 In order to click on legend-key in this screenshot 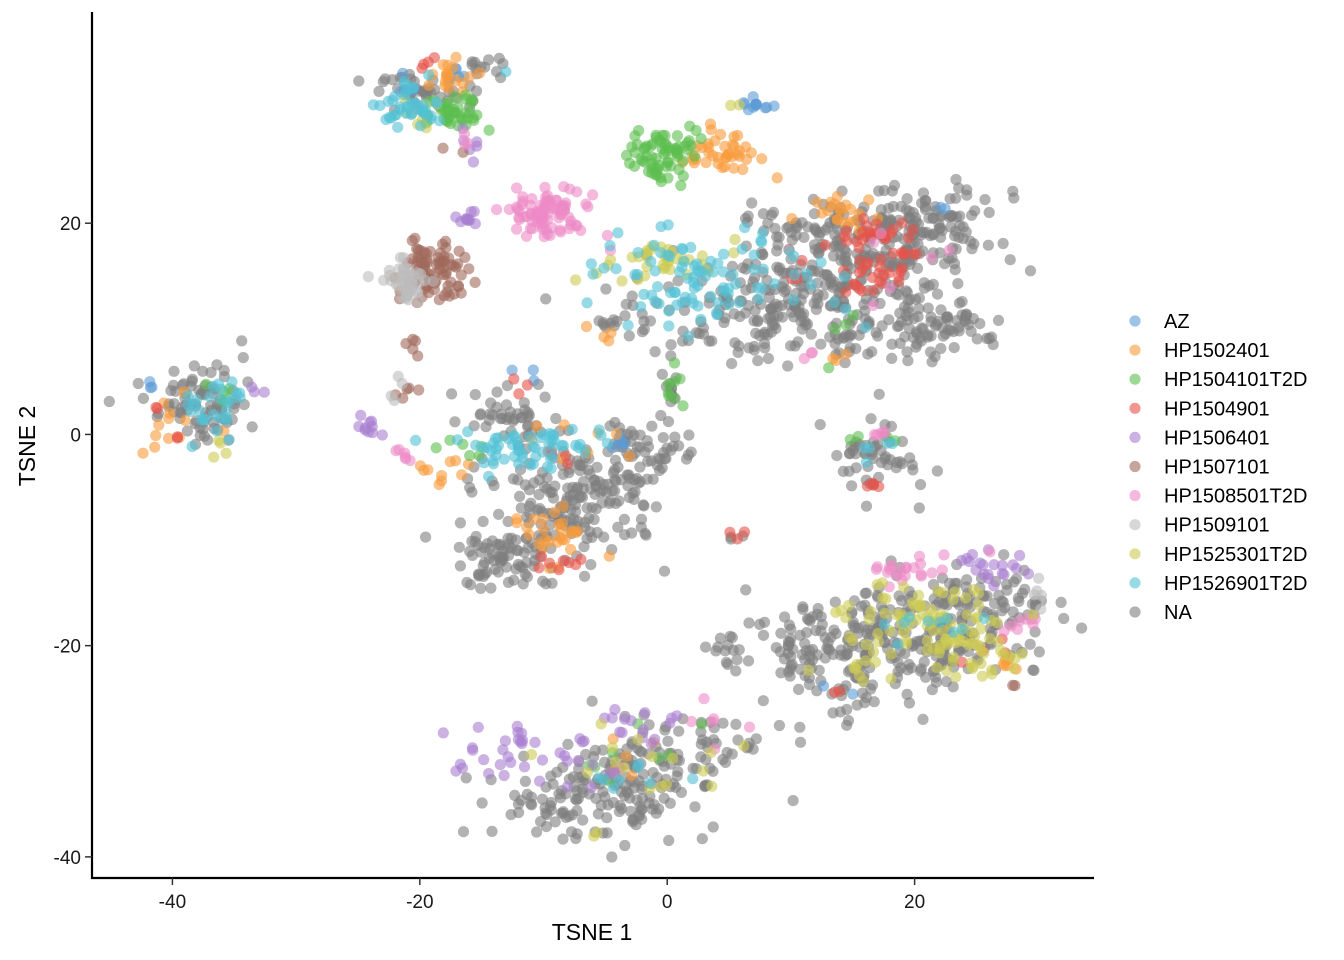, I will do `click(1135, 496)`.